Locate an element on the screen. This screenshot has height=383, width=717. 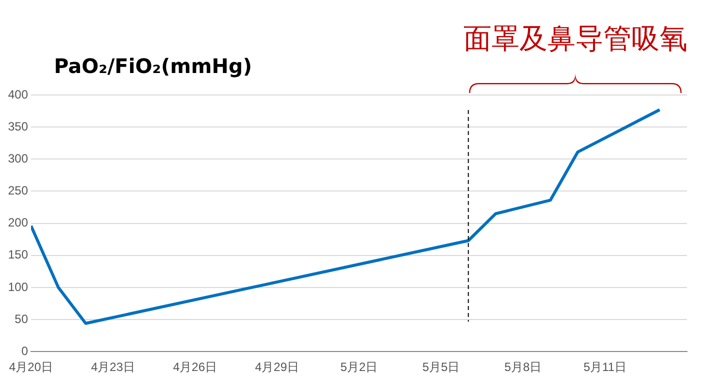
x-tick-label: 5月8日 is located at coordinates (523, 367).